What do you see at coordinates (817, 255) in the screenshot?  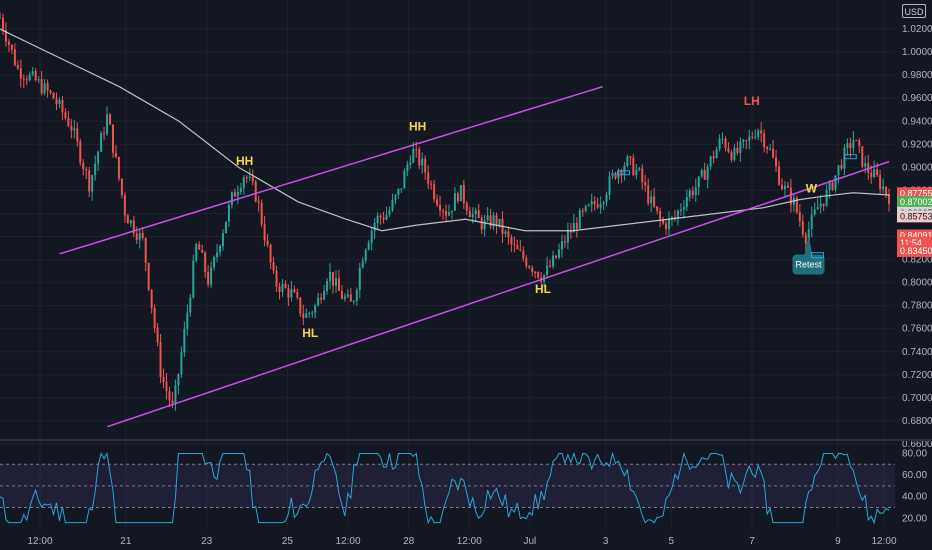 I see `marker-box` at bounding box center [817, 255].